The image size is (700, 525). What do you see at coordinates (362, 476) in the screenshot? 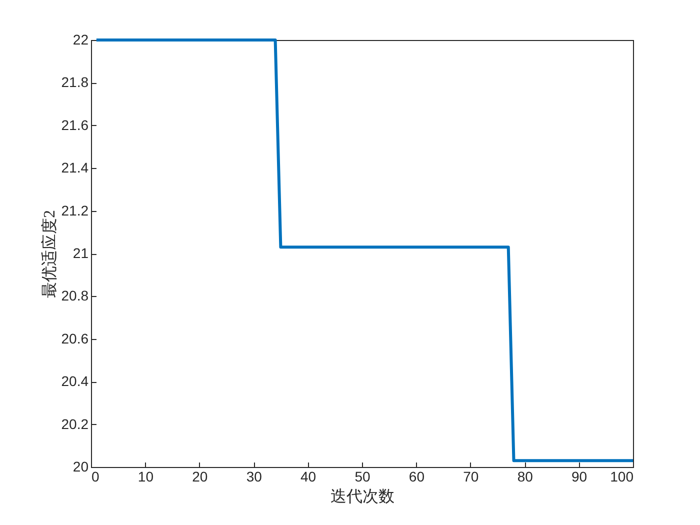
I see `x-tick-label: 50` at bounding box center [362, 476].